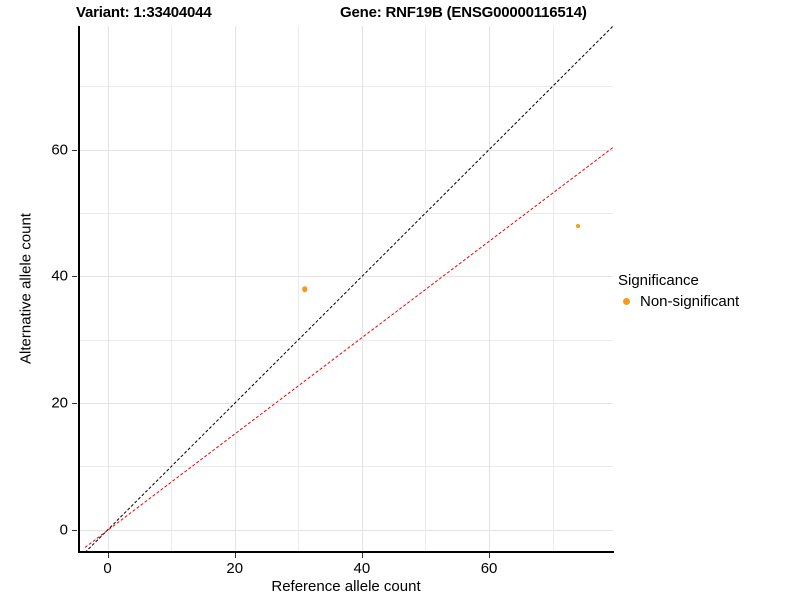 The height and width of the screenshot is (600, 800). Describe the element at coordinates (463, 12) in the screenshot. I see `gene-title: Gene: RNF19B (ENSG00000116514)` at that location.